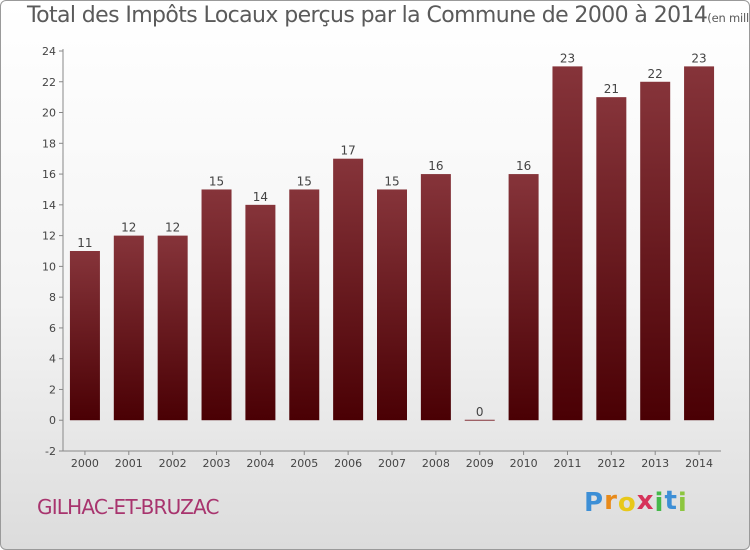 This screenshot has width=750, height=550. Describe the element at coordinates (611, 89) in the screenshot. I see `value-label: 21` at that location.